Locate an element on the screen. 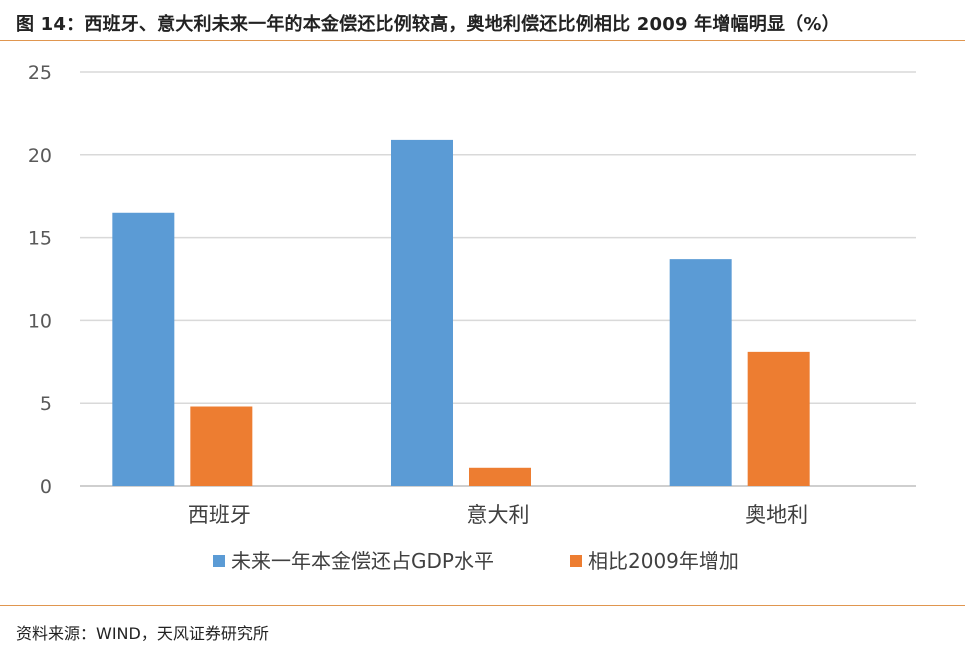 This screenshot has height=649, width=965. y-tick-label: 25 is located at coordinates (40, 73).